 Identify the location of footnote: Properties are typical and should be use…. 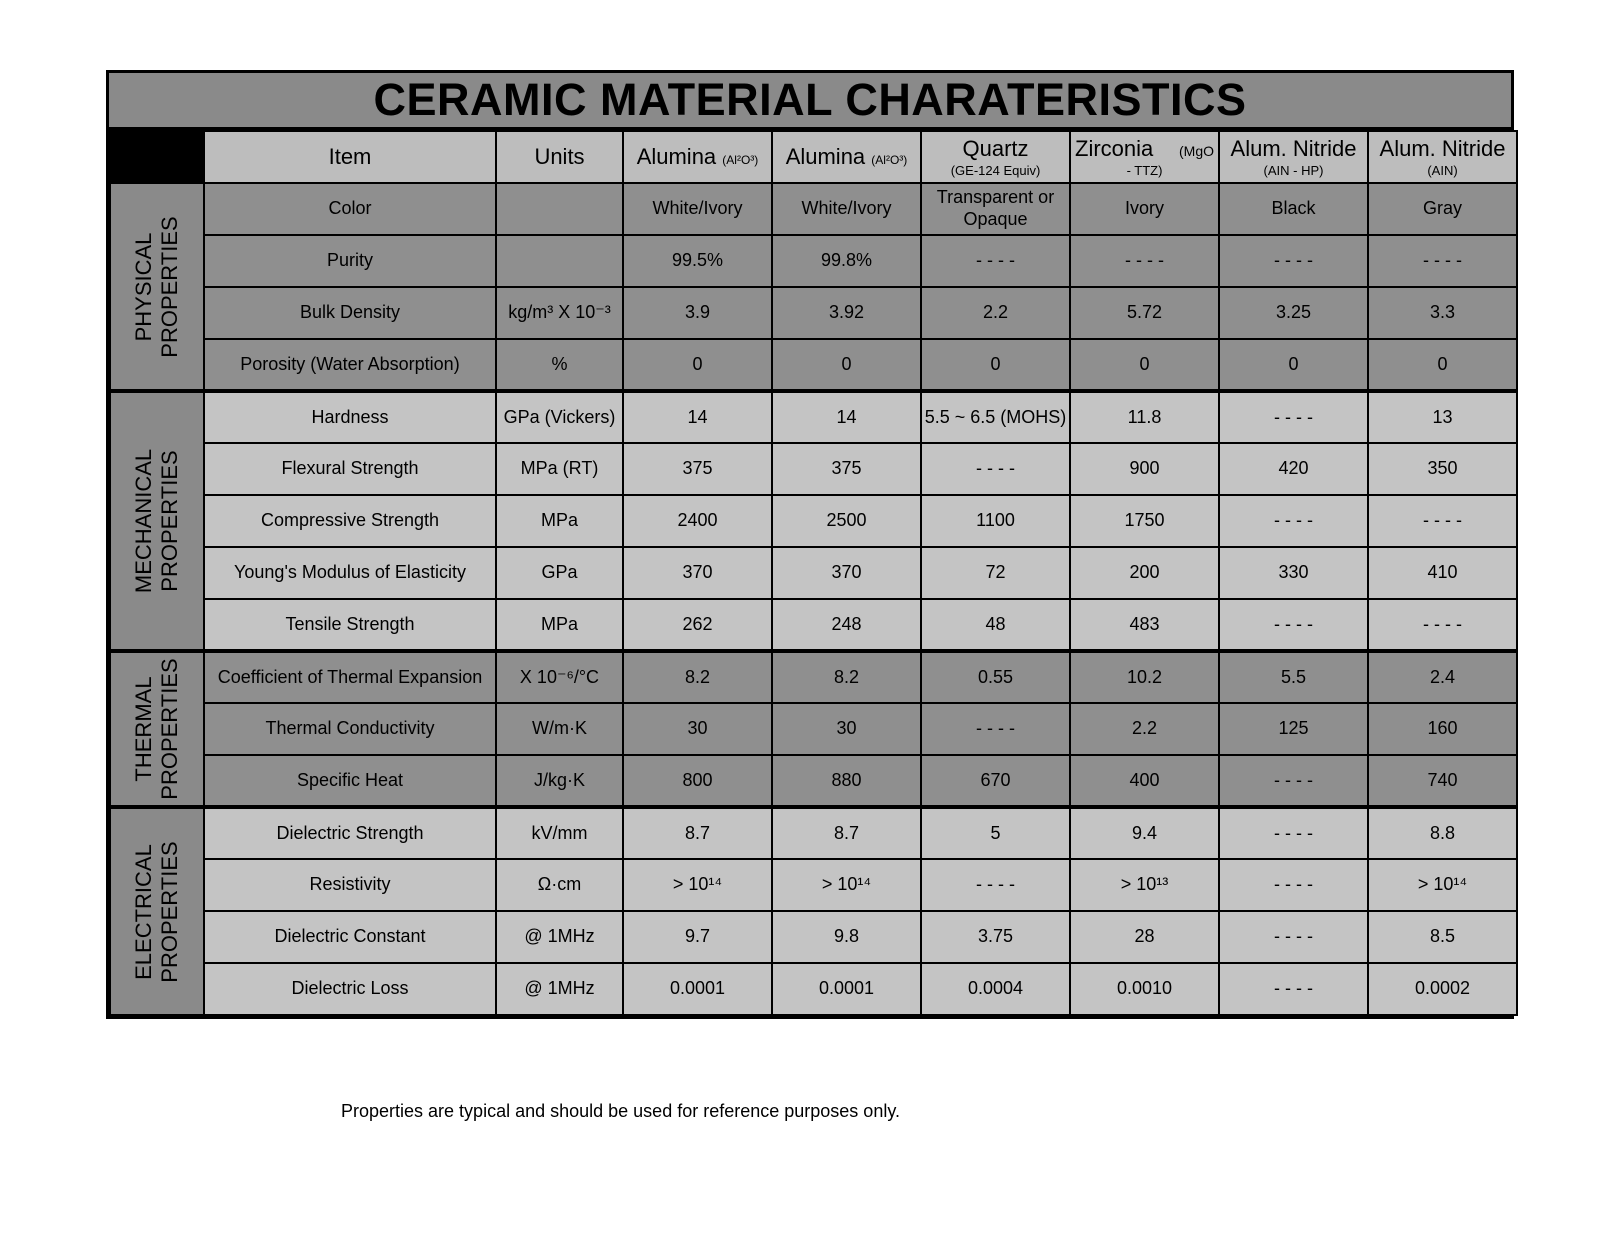
(620, 1111).